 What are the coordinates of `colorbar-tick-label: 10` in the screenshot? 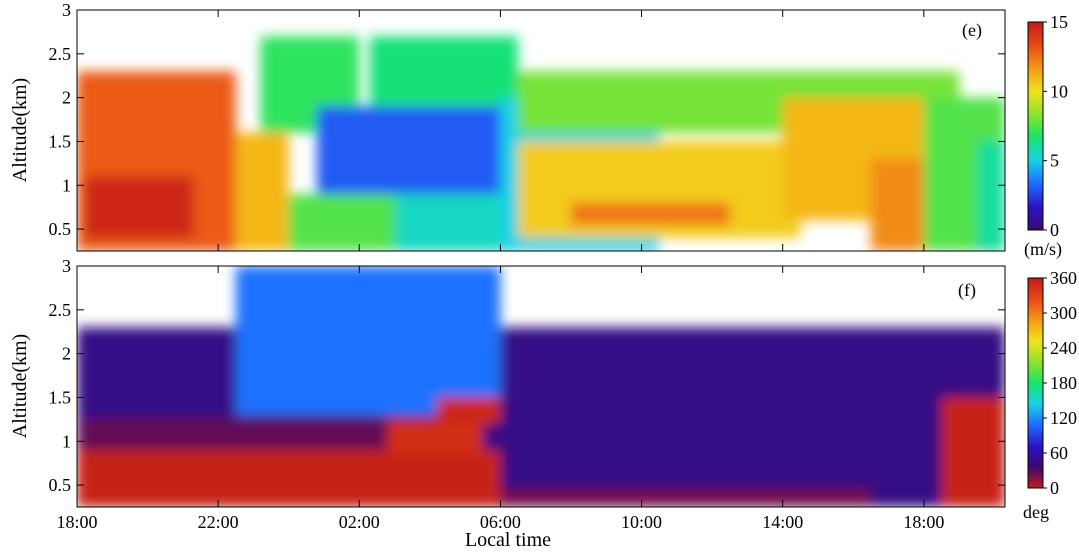 It's located at (1059, 91).